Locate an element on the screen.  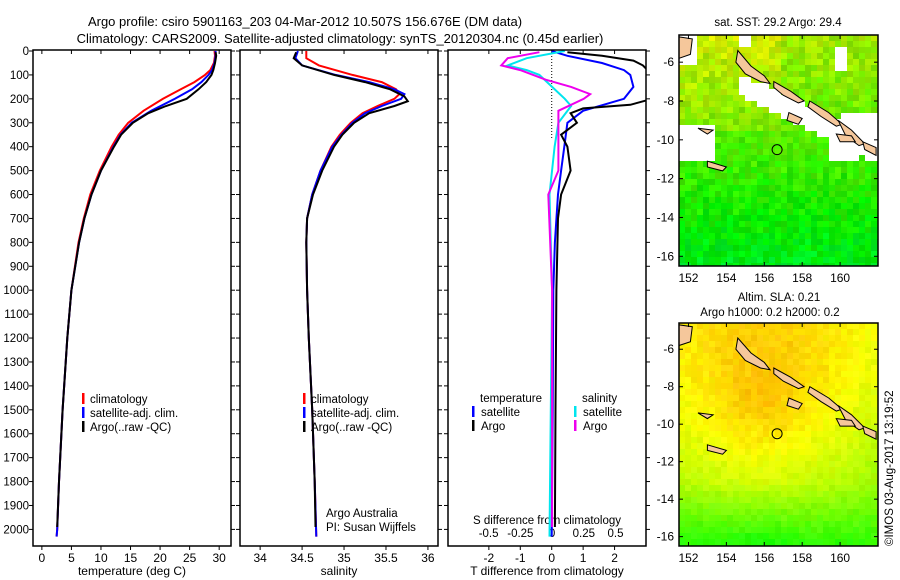
x-axis-label: temperature (deg C) is located at coordinates (132, 571).